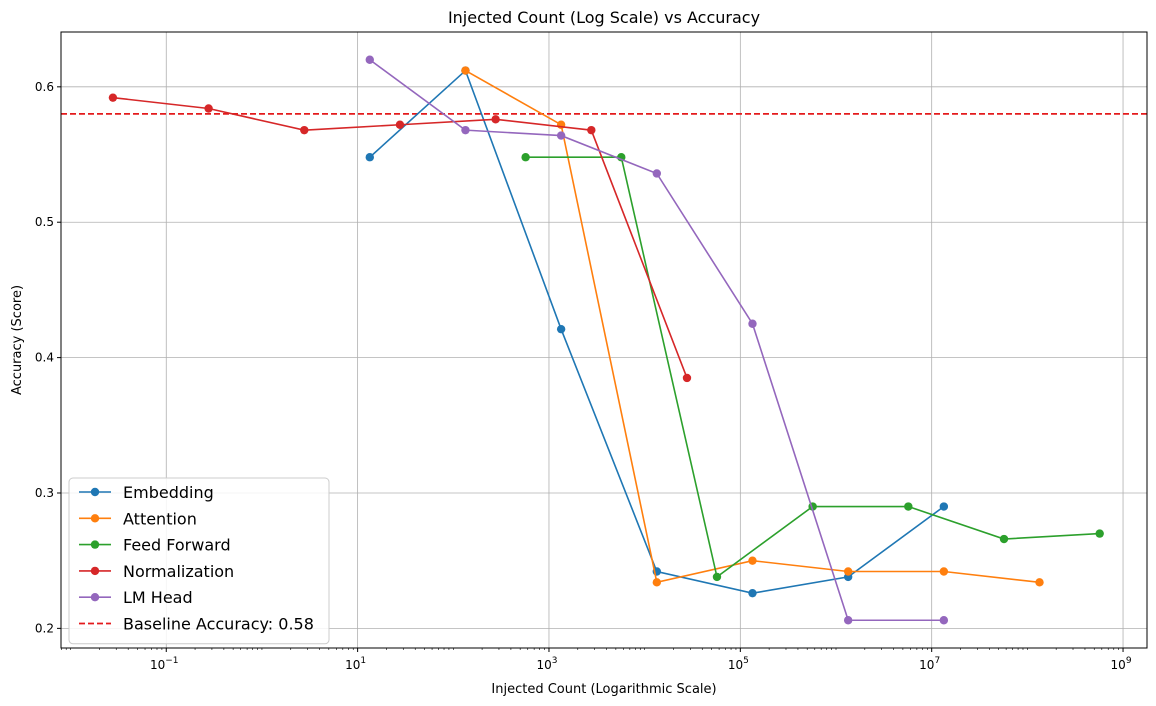  What do you see at coordinates (218, 624) in the screenshot?
I see `legend-label-baseline: Baseline Accuracy: 0.58` at bounding box center [218, 624].